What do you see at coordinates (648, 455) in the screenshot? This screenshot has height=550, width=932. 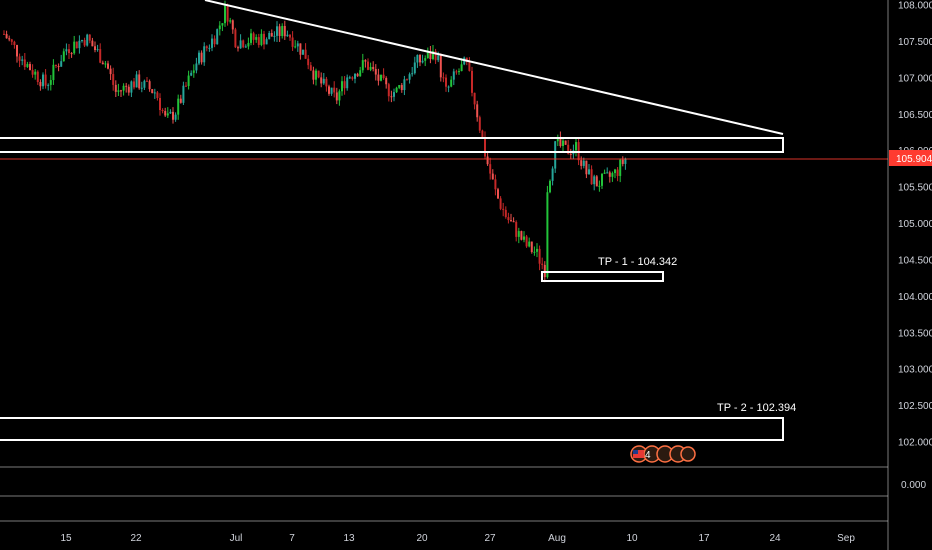 I see `events-count: 4` at bounding box center [648, 455].